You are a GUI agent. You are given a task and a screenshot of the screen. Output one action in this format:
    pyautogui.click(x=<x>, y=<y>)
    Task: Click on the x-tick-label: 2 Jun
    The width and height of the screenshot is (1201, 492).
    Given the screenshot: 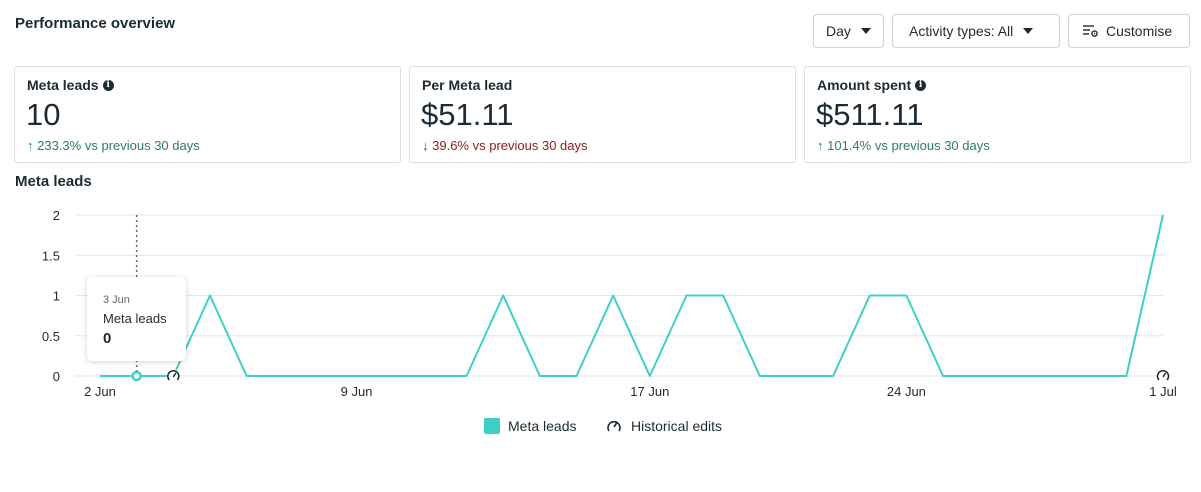 What is the action you would take?
    pyautogui.click(x=100, y=391)
    